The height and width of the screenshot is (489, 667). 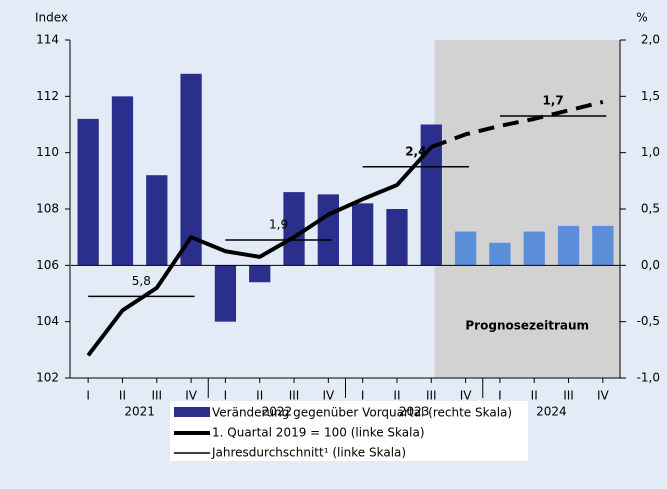 I want to click on y2-tick-label: -0,5, so click(x=648, y=321).